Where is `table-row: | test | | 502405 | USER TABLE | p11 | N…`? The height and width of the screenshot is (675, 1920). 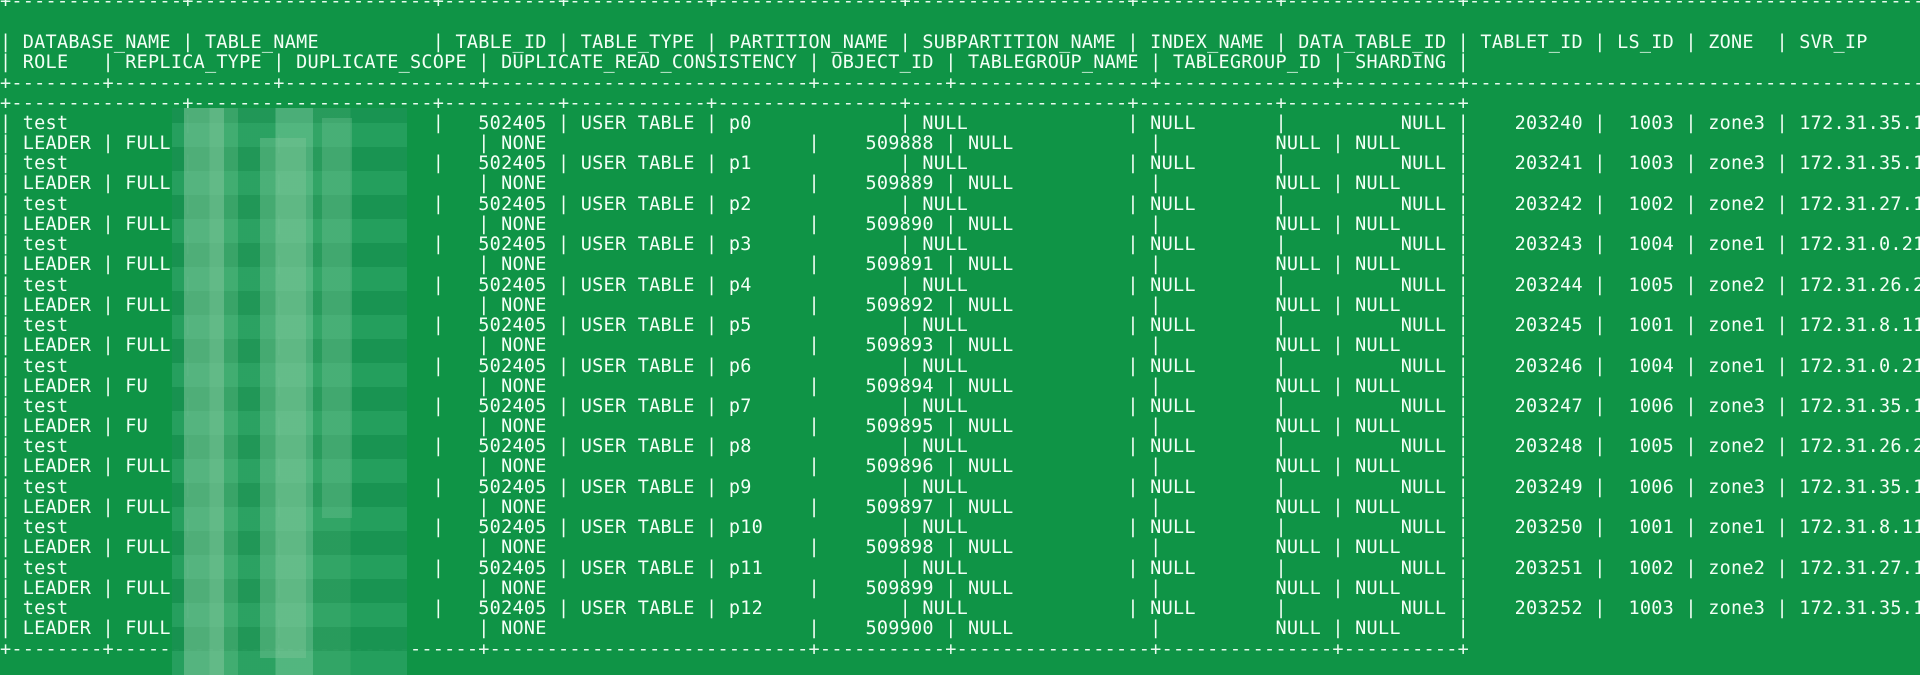 table-row: | test | | 502405 | USER TABLE | p11 | N… is located at coordinates (960, 568).